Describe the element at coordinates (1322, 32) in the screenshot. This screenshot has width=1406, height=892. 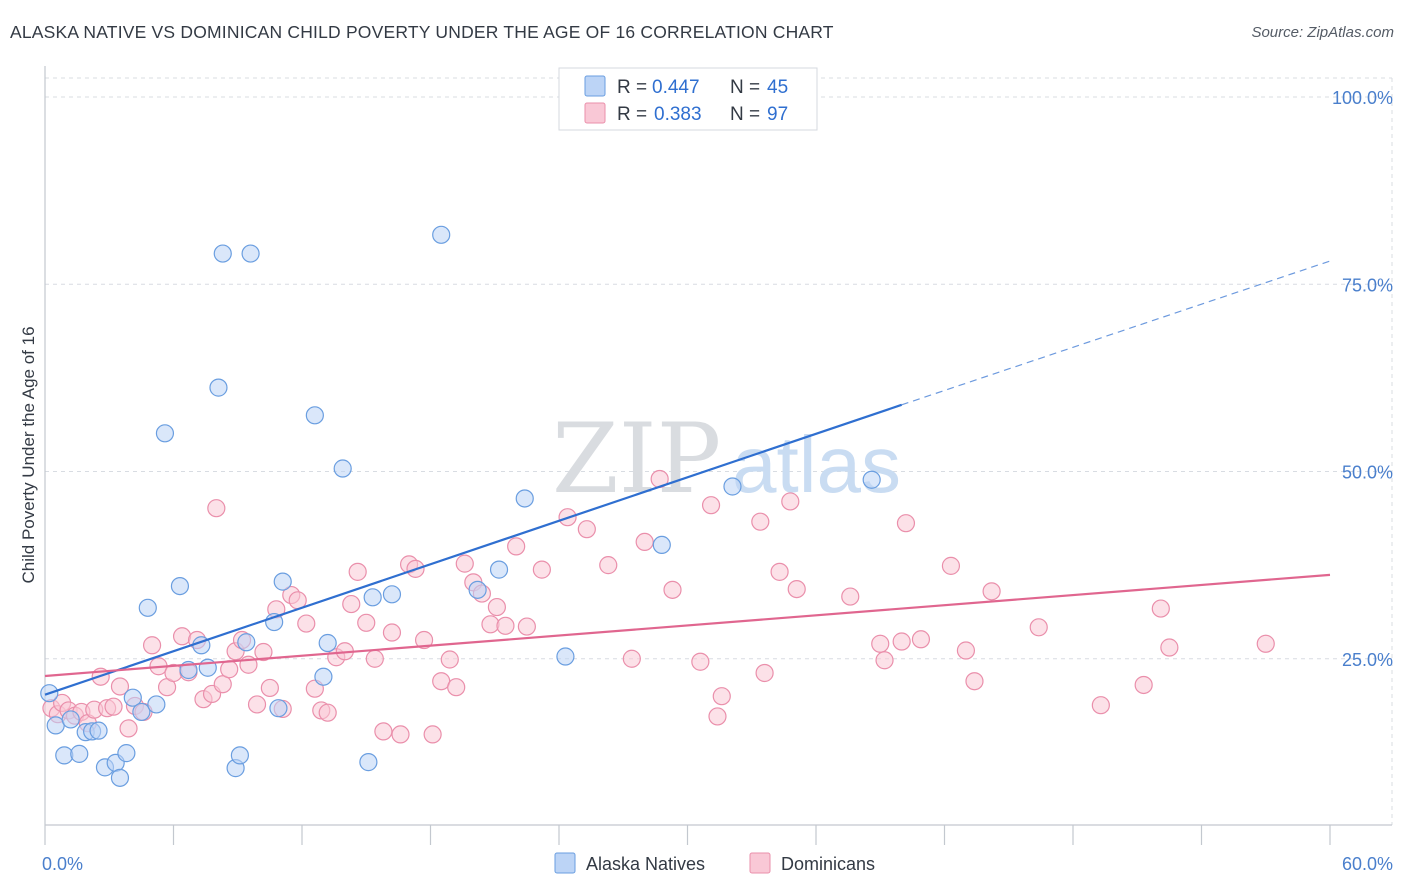
I see `source-credit: Source: ZipAtlas.com` at that location.